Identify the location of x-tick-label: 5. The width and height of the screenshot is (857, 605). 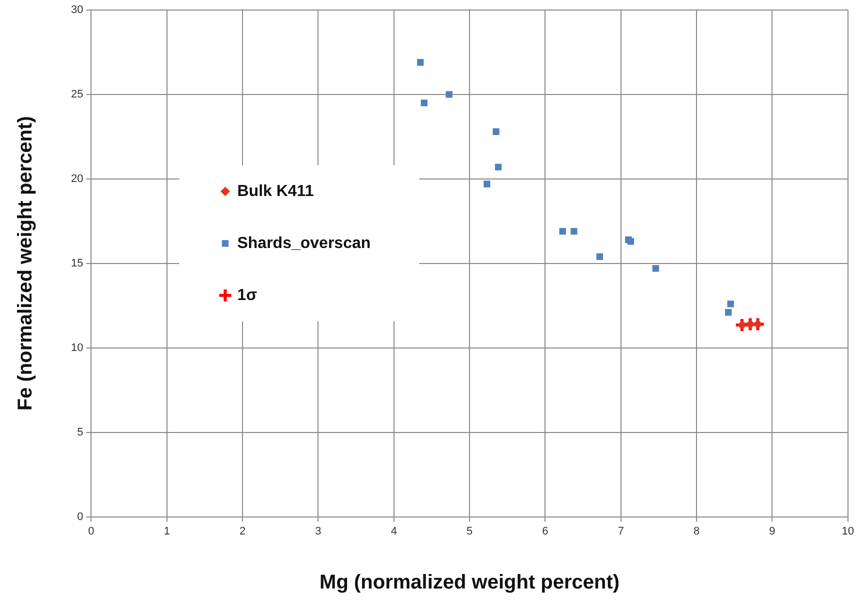
(469, 531).